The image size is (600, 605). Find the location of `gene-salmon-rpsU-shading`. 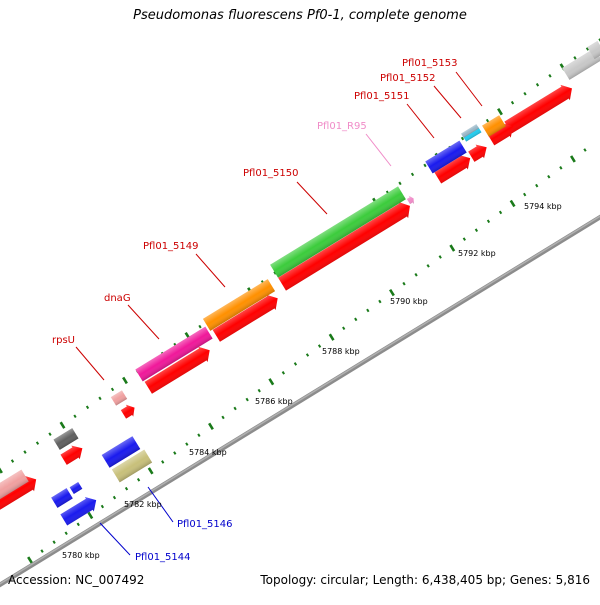

gene-salmon-rpsU-shading is located at coordinates (119, 398).